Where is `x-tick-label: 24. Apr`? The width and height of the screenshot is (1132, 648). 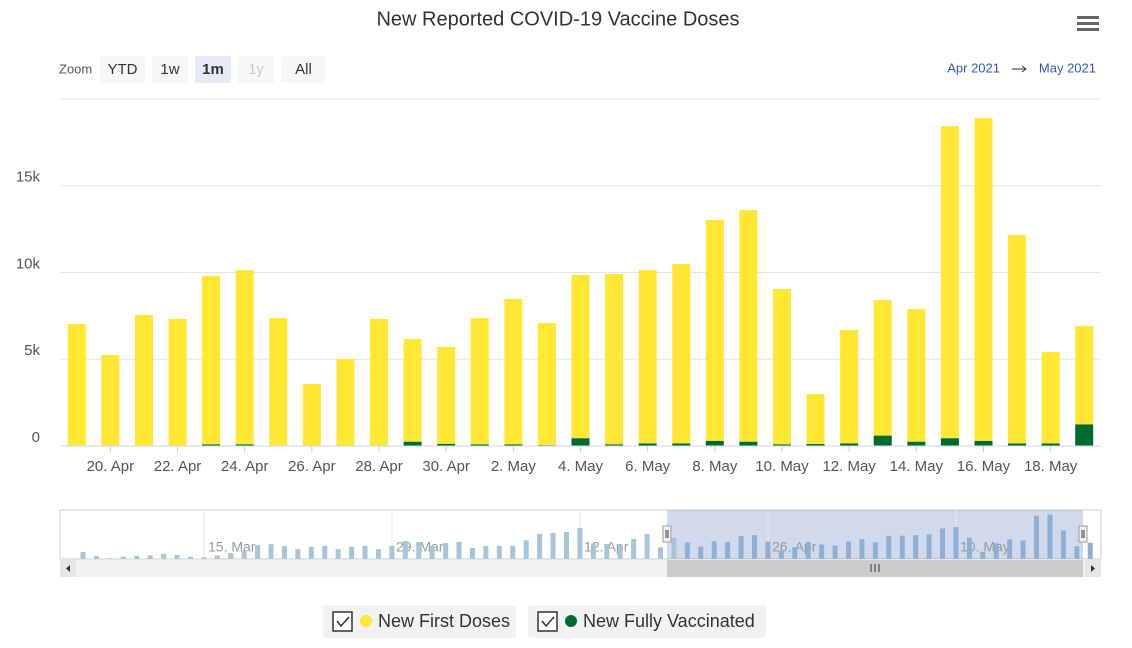 x-tick-label: 24. Apr is located at coordinates (245, 466).